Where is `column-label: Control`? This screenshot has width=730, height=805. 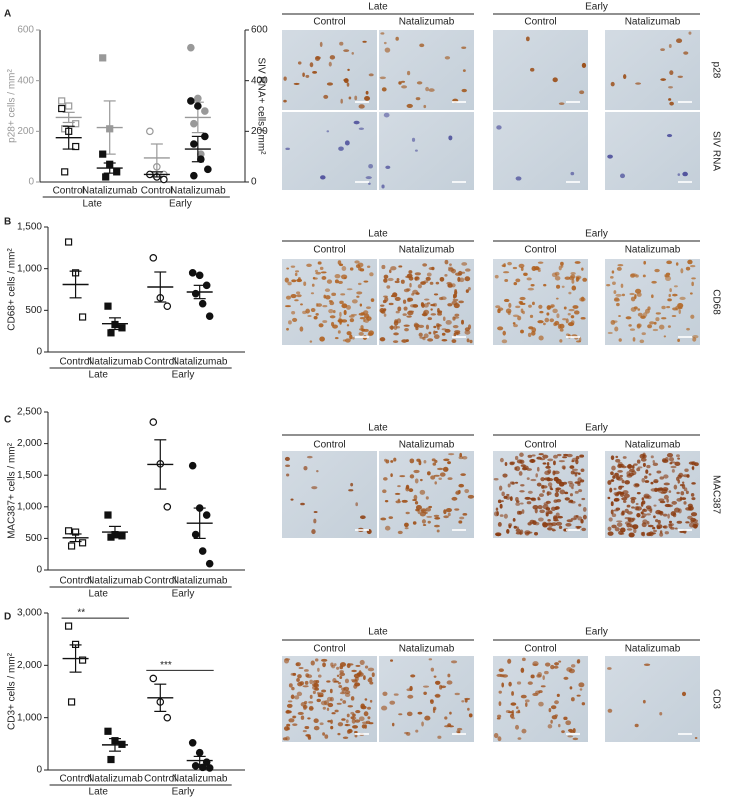
column-label: Control is located at coordinates (329, 250).